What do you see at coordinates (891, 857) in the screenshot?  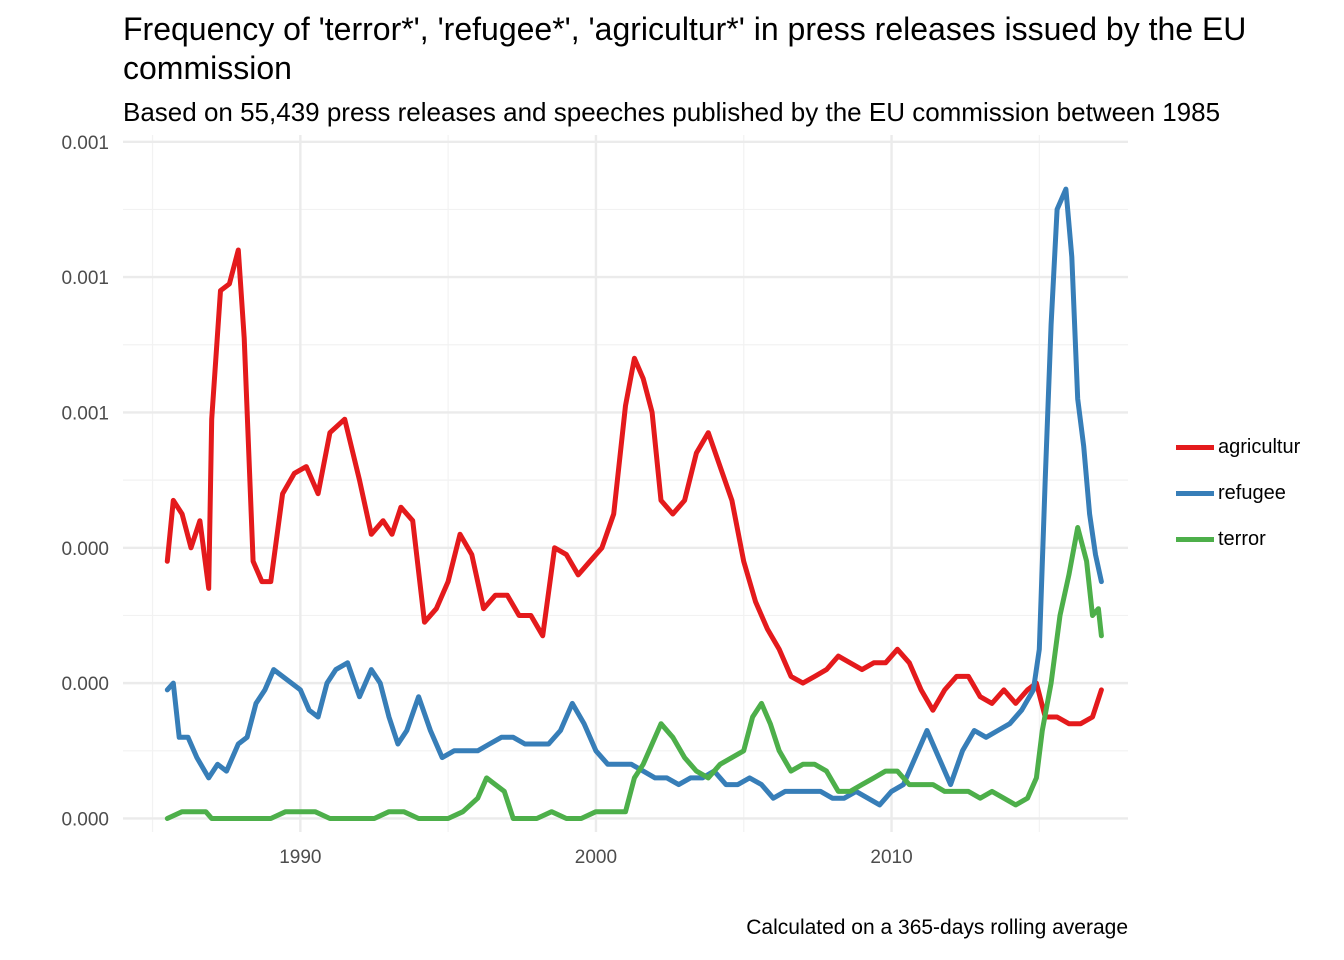 I see `x-tick-label: 2010` at bounding box center [891, 857].